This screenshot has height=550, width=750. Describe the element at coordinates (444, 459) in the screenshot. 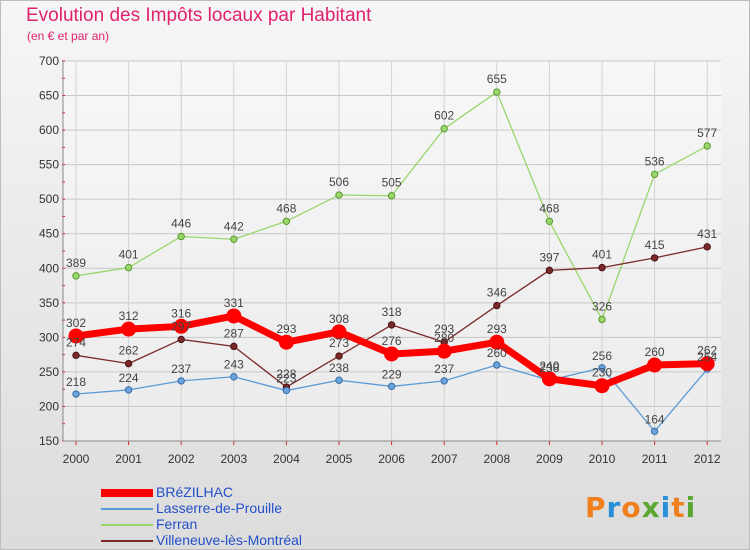

I see `x-tick-label: 2007` at that location.